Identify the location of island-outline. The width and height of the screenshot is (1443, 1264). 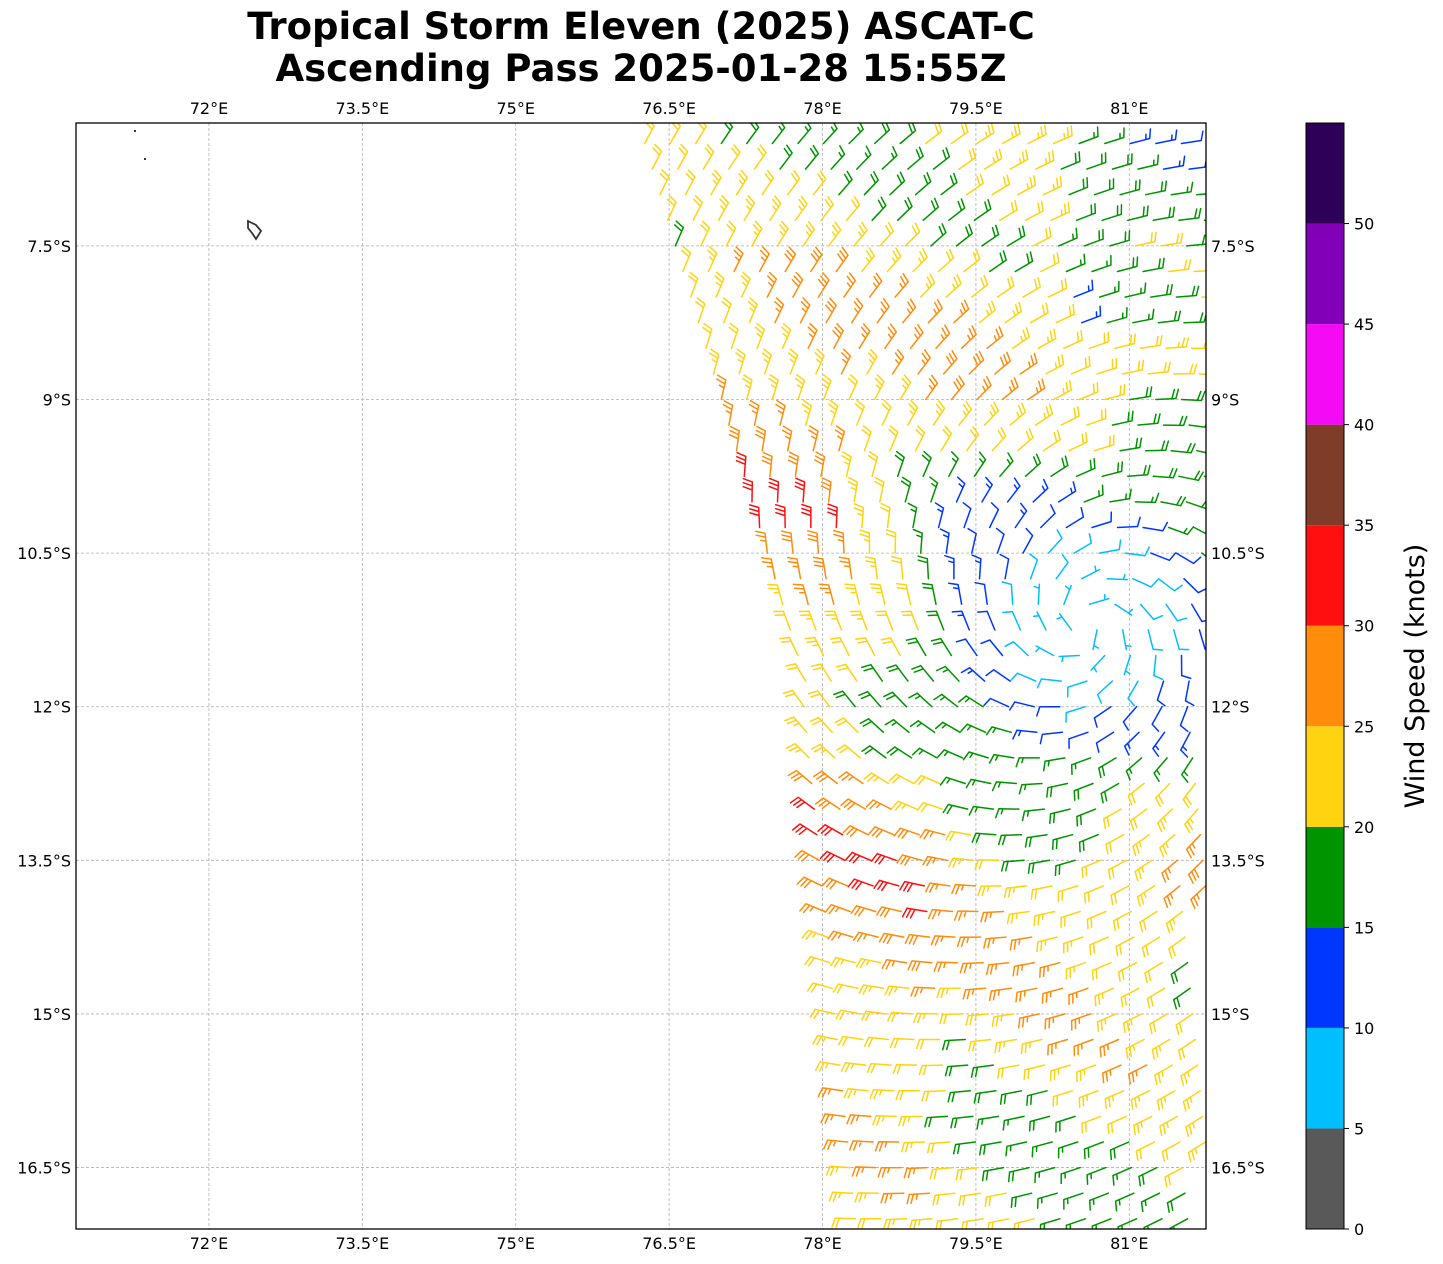
(255, 230).